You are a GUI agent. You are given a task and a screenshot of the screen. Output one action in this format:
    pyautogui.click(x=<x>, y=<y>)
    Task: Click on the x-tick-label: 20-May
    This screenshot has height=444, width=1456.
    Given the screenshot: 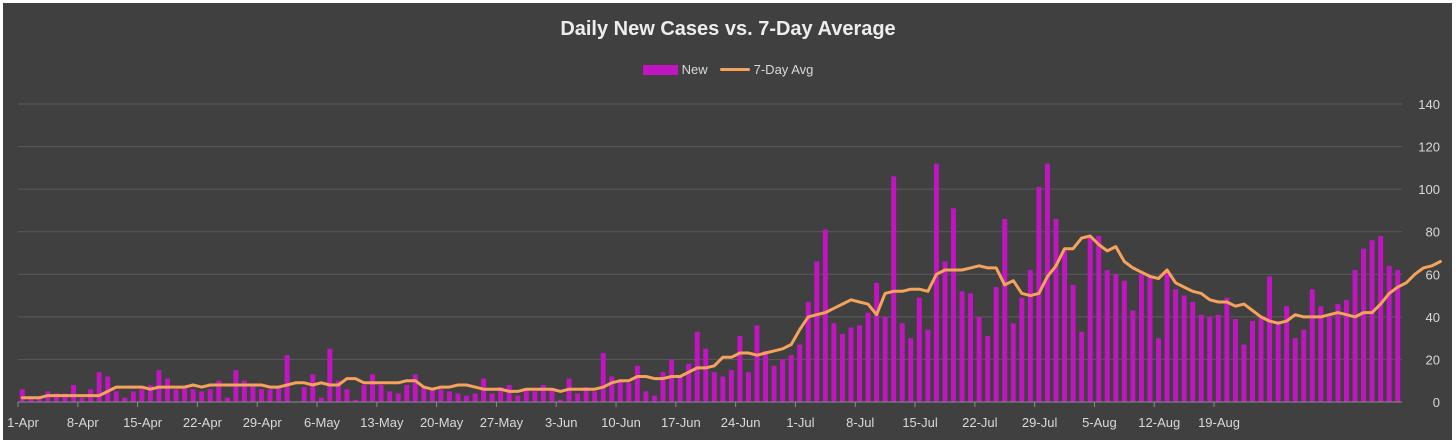 What is the action you would take?
    pyautogui.click(x=442, y=422)
    